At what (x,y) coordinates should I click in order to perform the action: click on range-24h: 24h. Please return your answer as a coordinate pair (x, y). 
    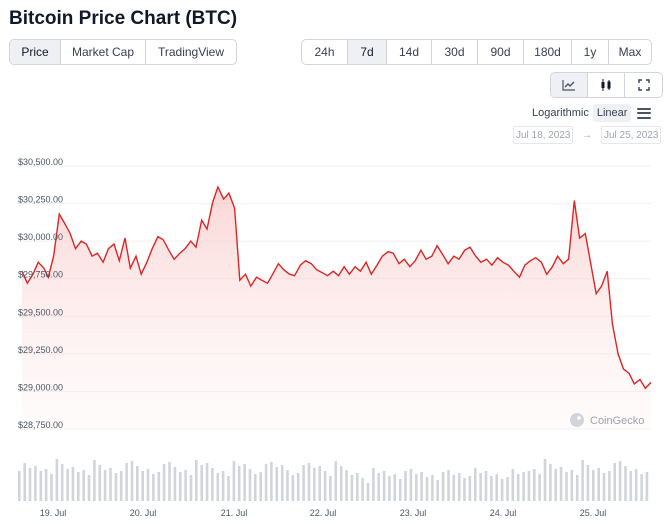
    Looking at the image, I should click on (325, 52).